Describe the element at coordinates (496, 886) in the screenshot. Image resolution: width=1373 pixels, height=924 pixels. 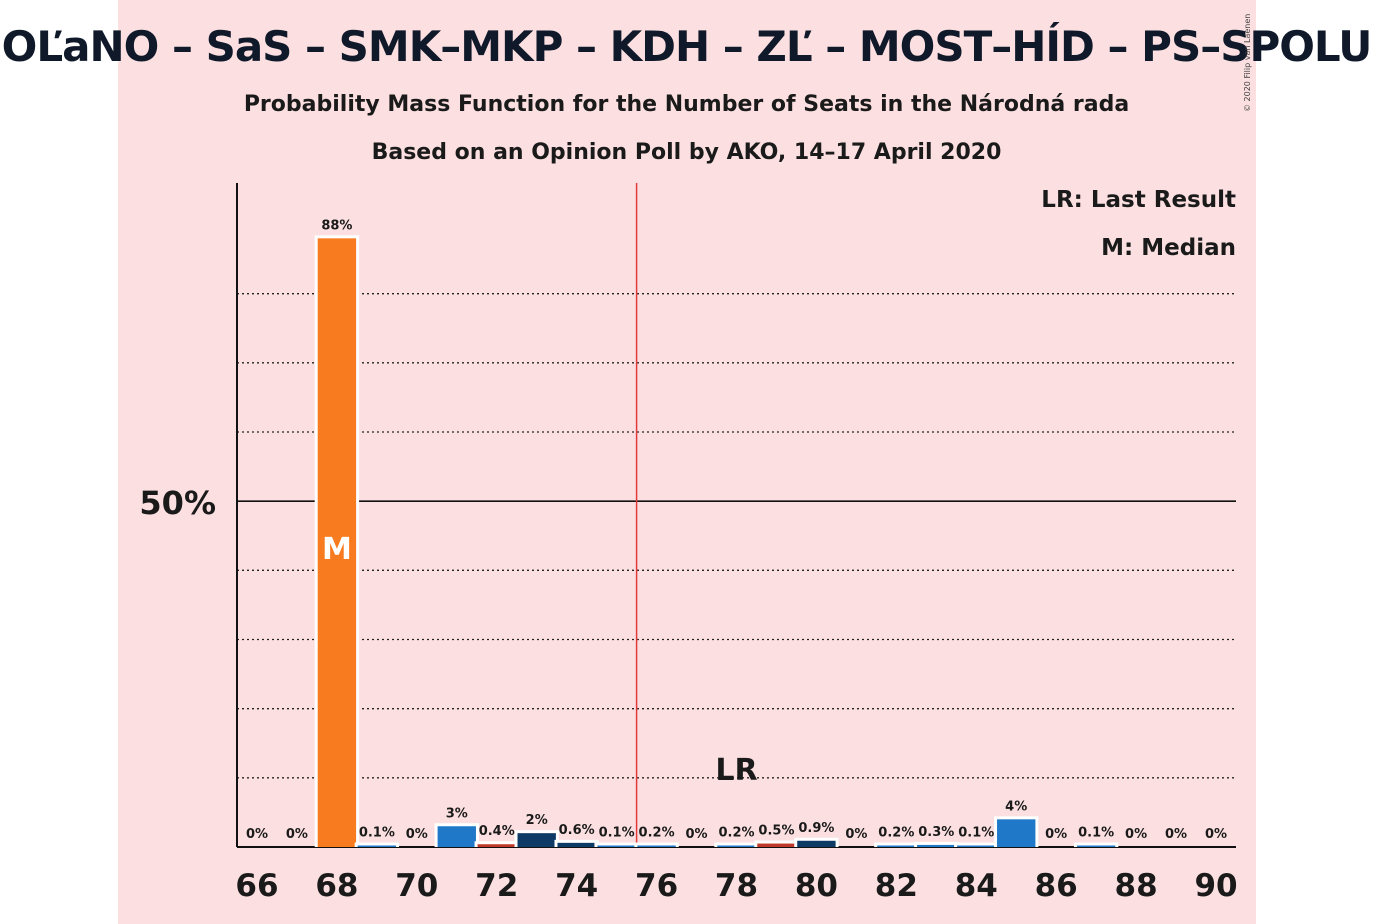
I see `x-tick-label: 72` at that location.